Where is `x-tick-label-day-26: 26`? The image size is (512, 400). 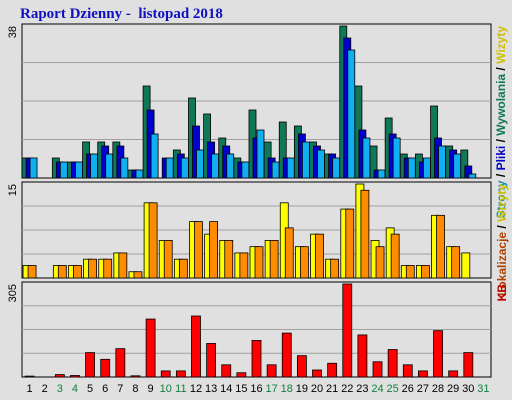 x-tick-label-day-26: 26 is located at coordinates (408, 389).